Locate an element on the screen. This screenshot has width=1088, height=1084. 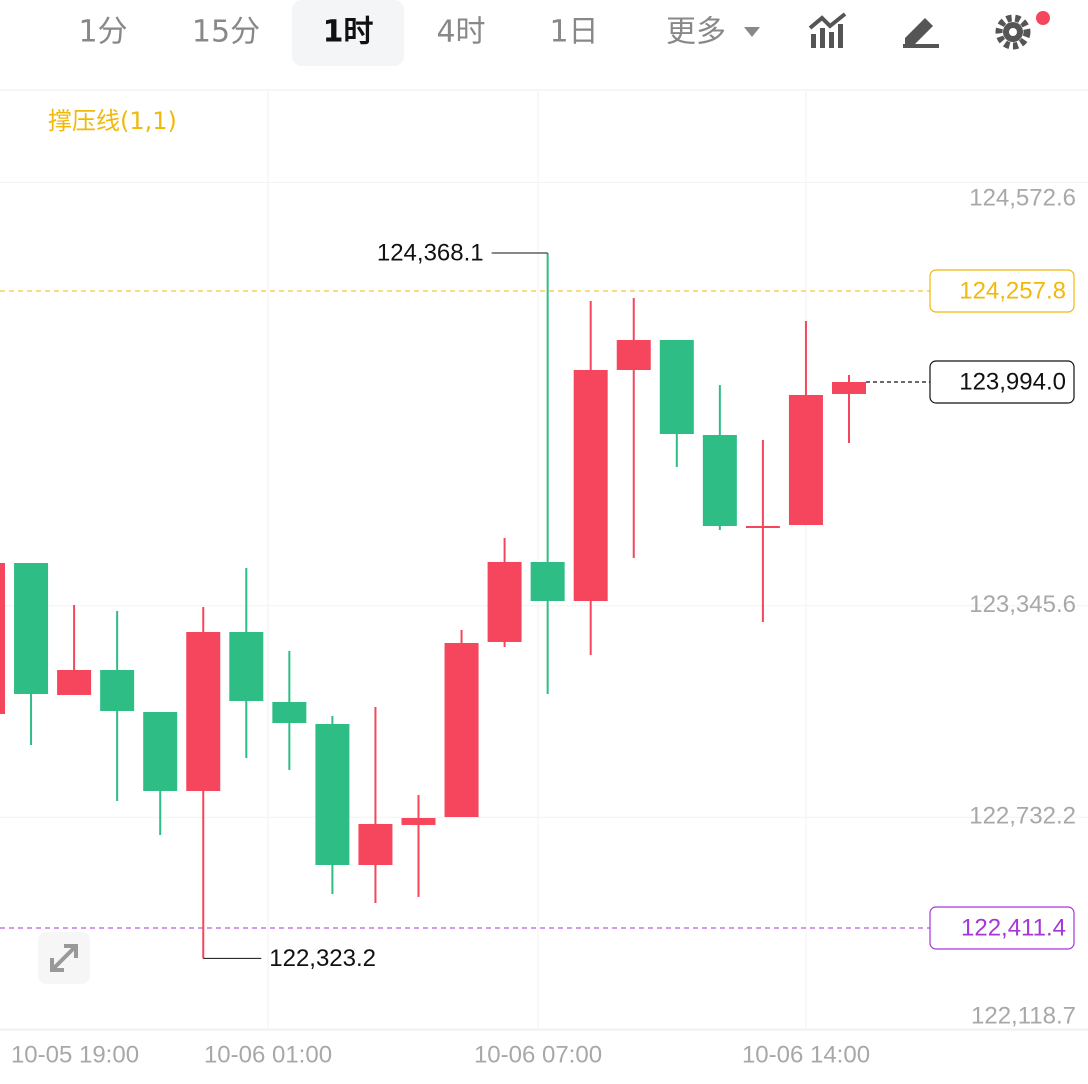
annotation-label: 124,368.1 is located at coordinates (430, 252).